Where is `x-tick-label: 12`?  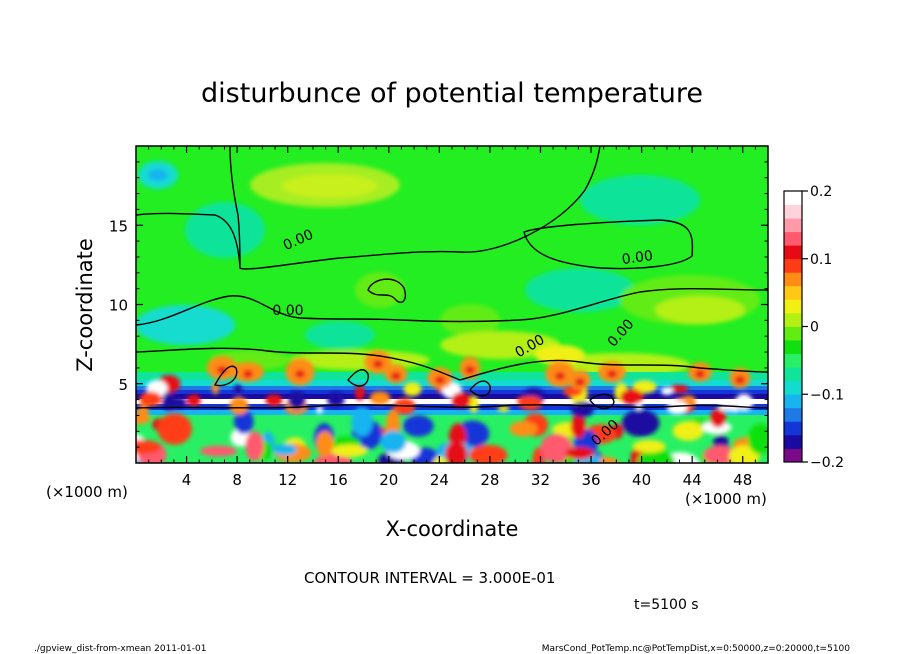 x-tick-label: 12 is located at coordinates (287, 480).